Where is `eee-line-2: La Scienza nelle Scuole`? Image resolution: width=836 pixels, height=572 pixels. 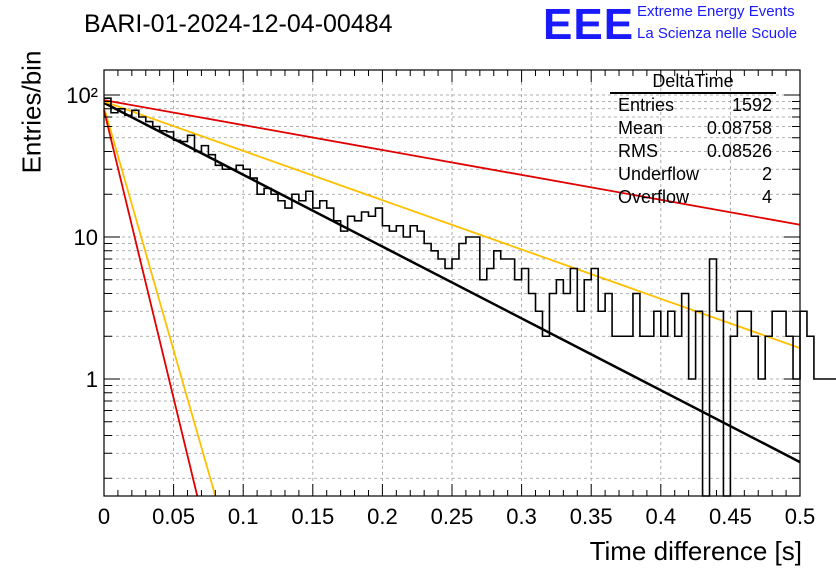
eee-line-2: La Scienza nelle Scuole is located at coordinates (717, 33).